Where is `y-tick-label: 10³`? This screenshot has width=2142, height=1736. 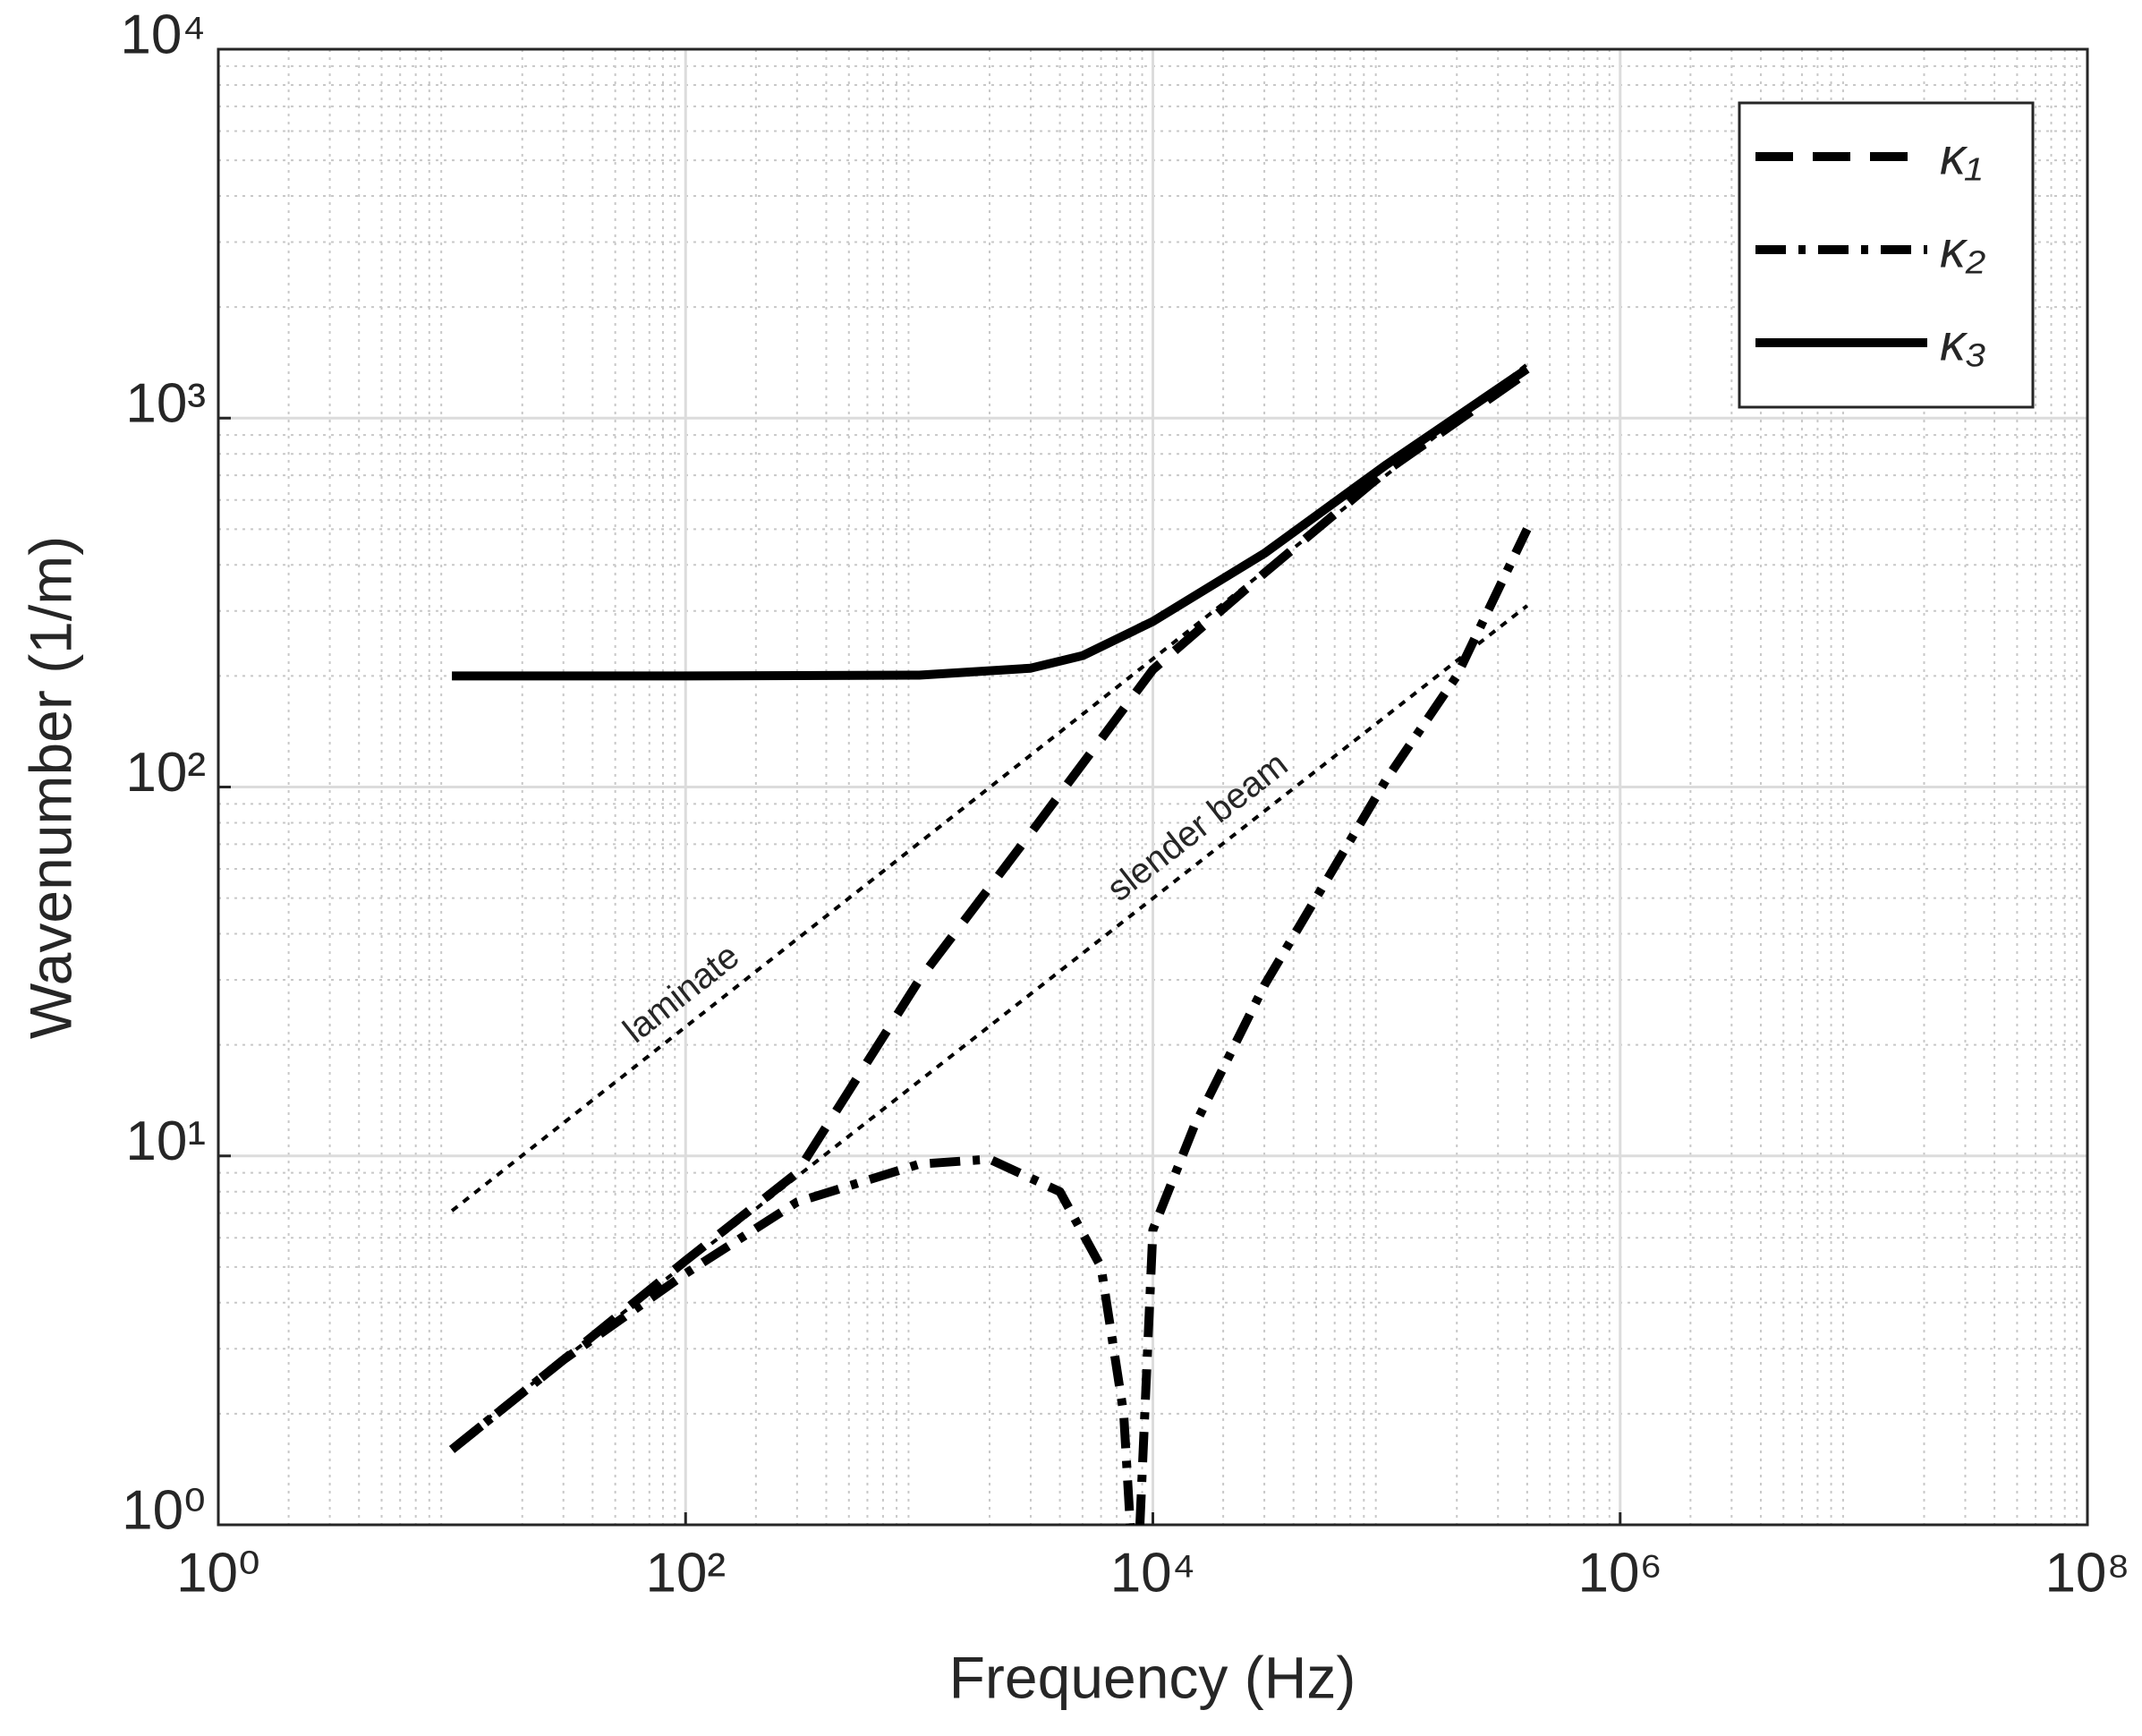 y-tick-label: 10³ is located at coordinates (165, 404).